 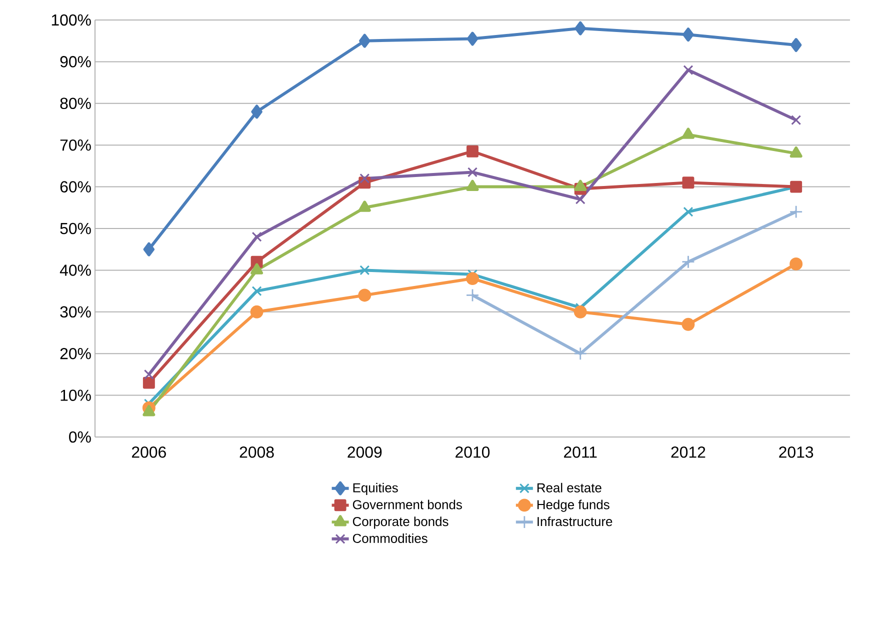 I want to click on x-tick-label: 2006, so click(x=149, y=452).